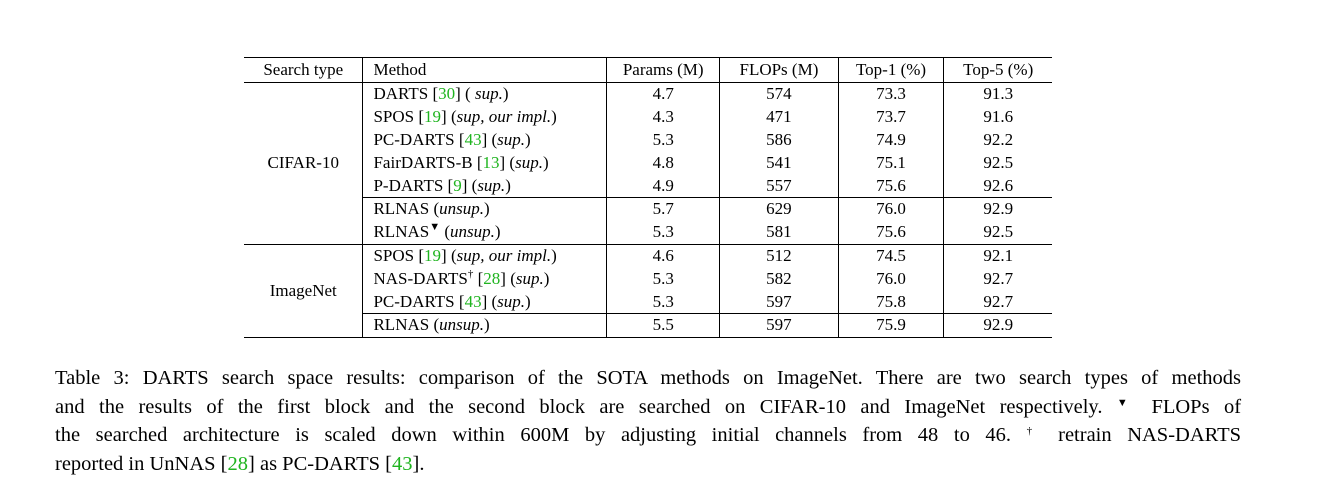  What do you see at coordinates (414, 301) in the screenshot?
I see `method-name: PC-DARTS` at bounding box center [414, 301].